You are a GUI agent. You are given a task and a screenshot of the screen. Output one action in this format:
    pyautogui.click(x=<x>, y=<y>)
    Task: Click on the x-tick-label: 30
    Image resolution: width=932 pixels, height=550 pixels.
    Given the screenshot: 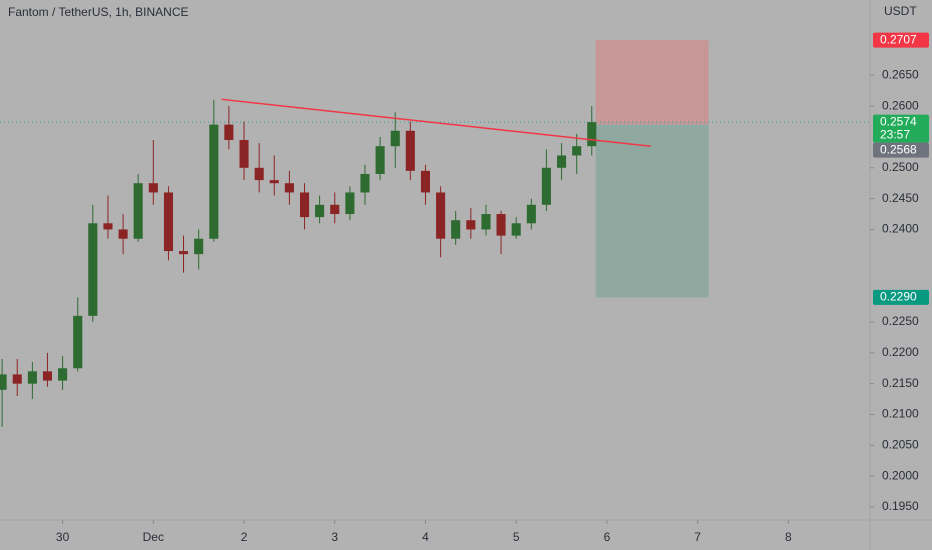 What is the action you would take?
    pyautogui.click(x=63, y=537)
    